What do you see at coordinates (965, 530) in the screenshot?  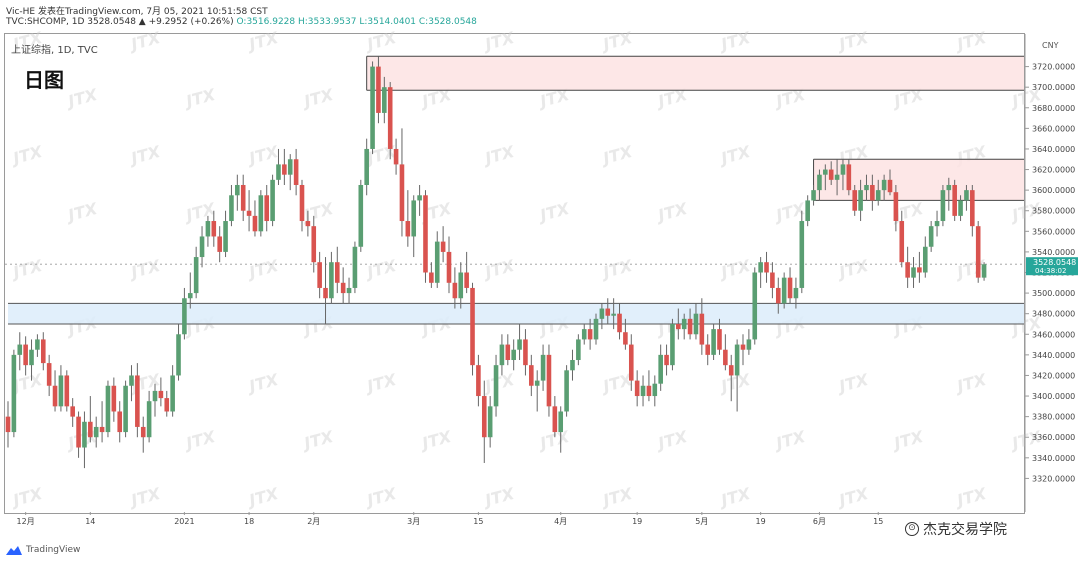 I see `channel-label: 杰克交易学院` at bounding box center [965, 530].